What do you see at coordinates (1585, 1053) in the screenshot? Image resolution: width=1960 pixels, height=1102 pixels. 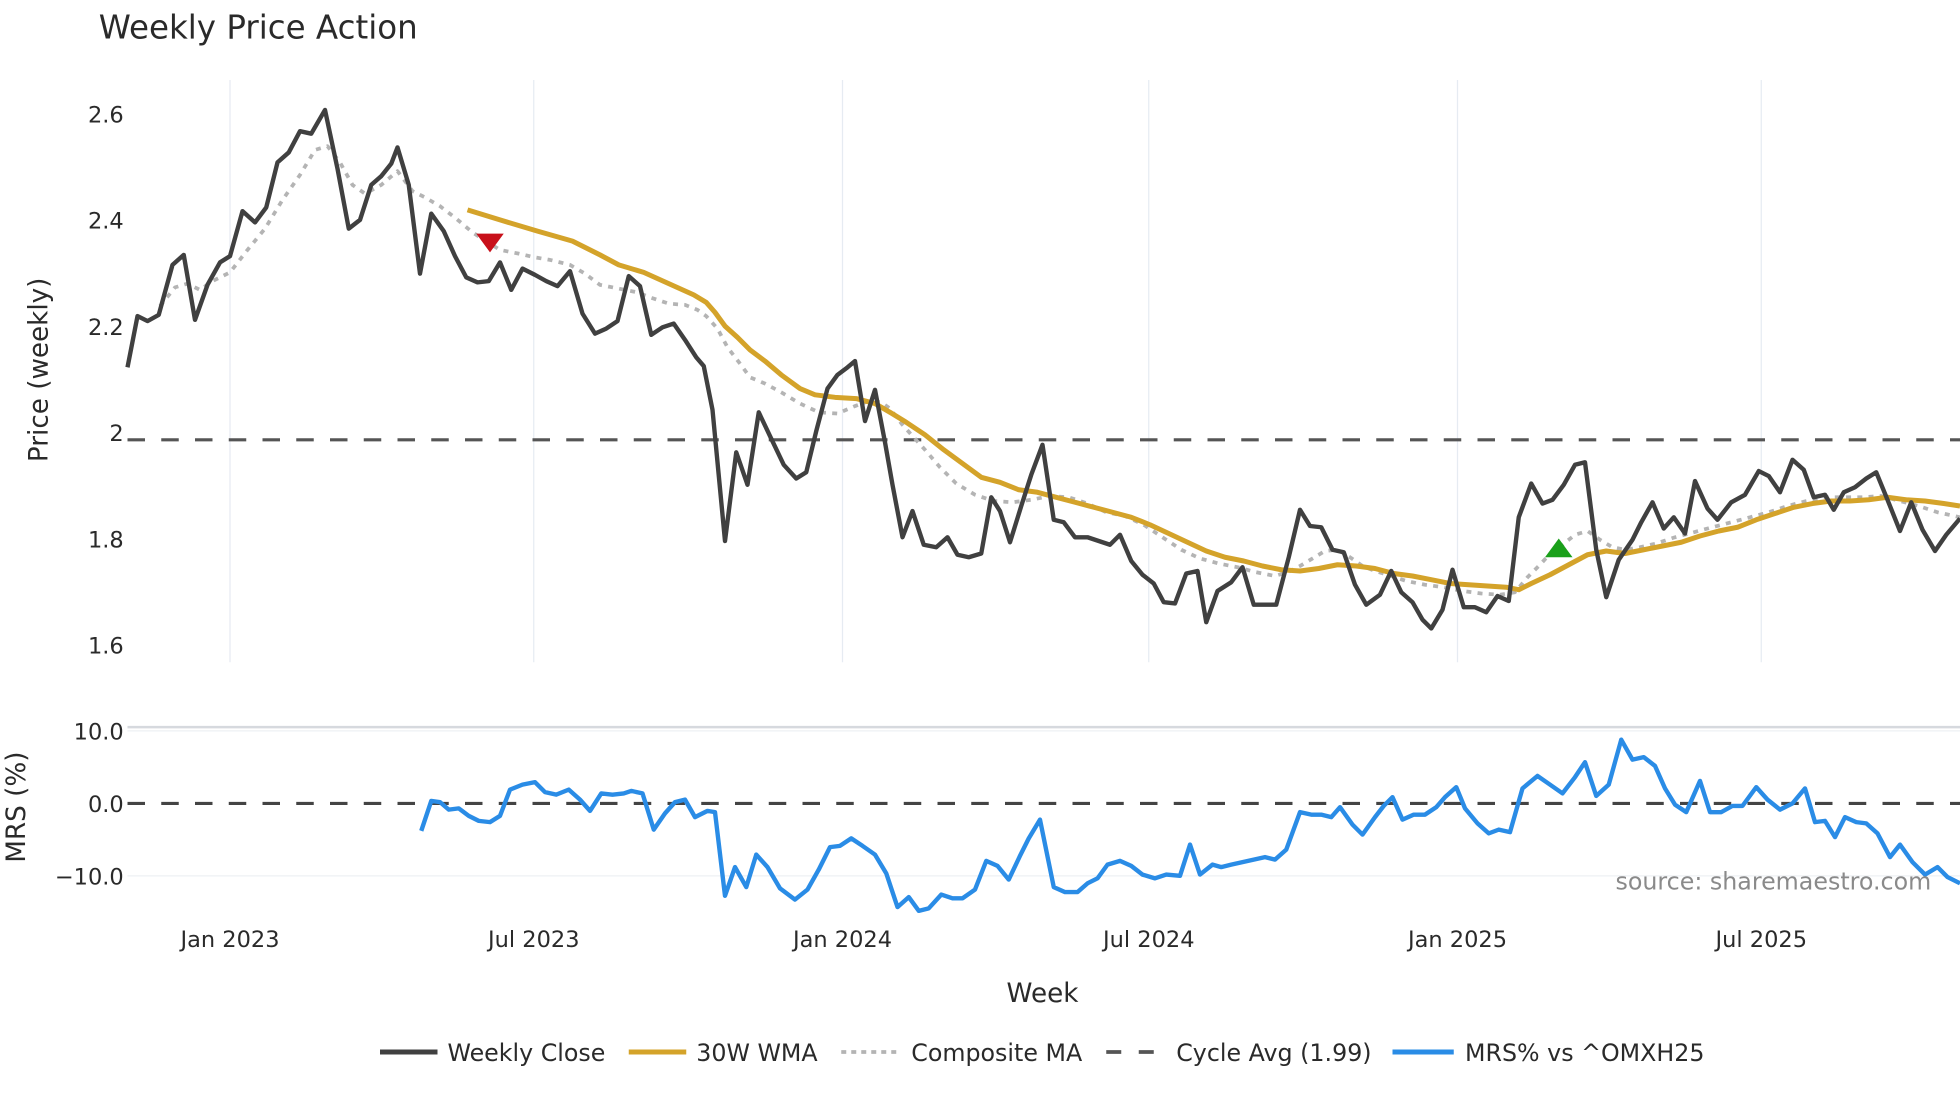 I see `legend-label: MRS% vs ^OMXH25` at bounding box center [1585, 1053].